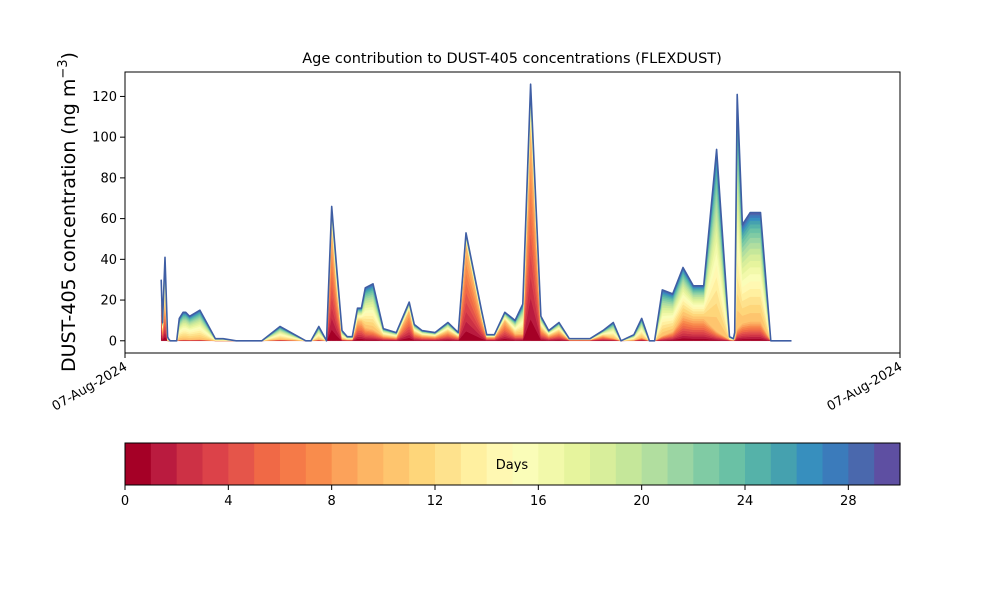 The width and height of the screenshot is (1000, 600). Describe the element at coordinates (69, 225) in the screenshot. I see `y-axis-label-main: DUST-405 concentration (ng m` at that location.